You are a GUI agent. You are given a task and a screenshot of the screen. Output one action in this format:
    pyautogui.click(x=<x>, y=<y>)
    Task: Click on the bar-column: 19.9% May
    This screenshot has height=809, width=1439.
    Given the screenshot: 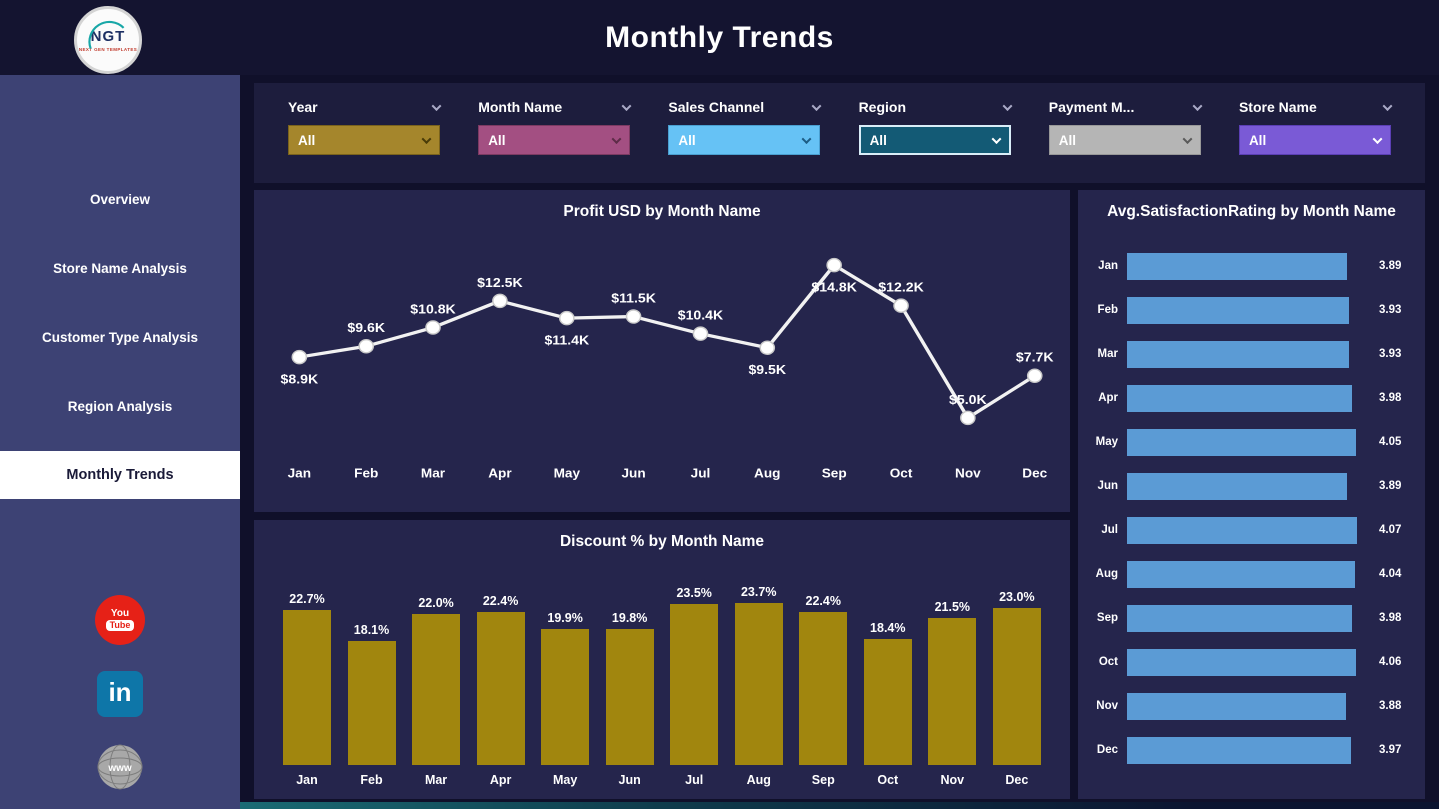 What is the action you would take?
    pyautogui.click(x=565, y=701)
    